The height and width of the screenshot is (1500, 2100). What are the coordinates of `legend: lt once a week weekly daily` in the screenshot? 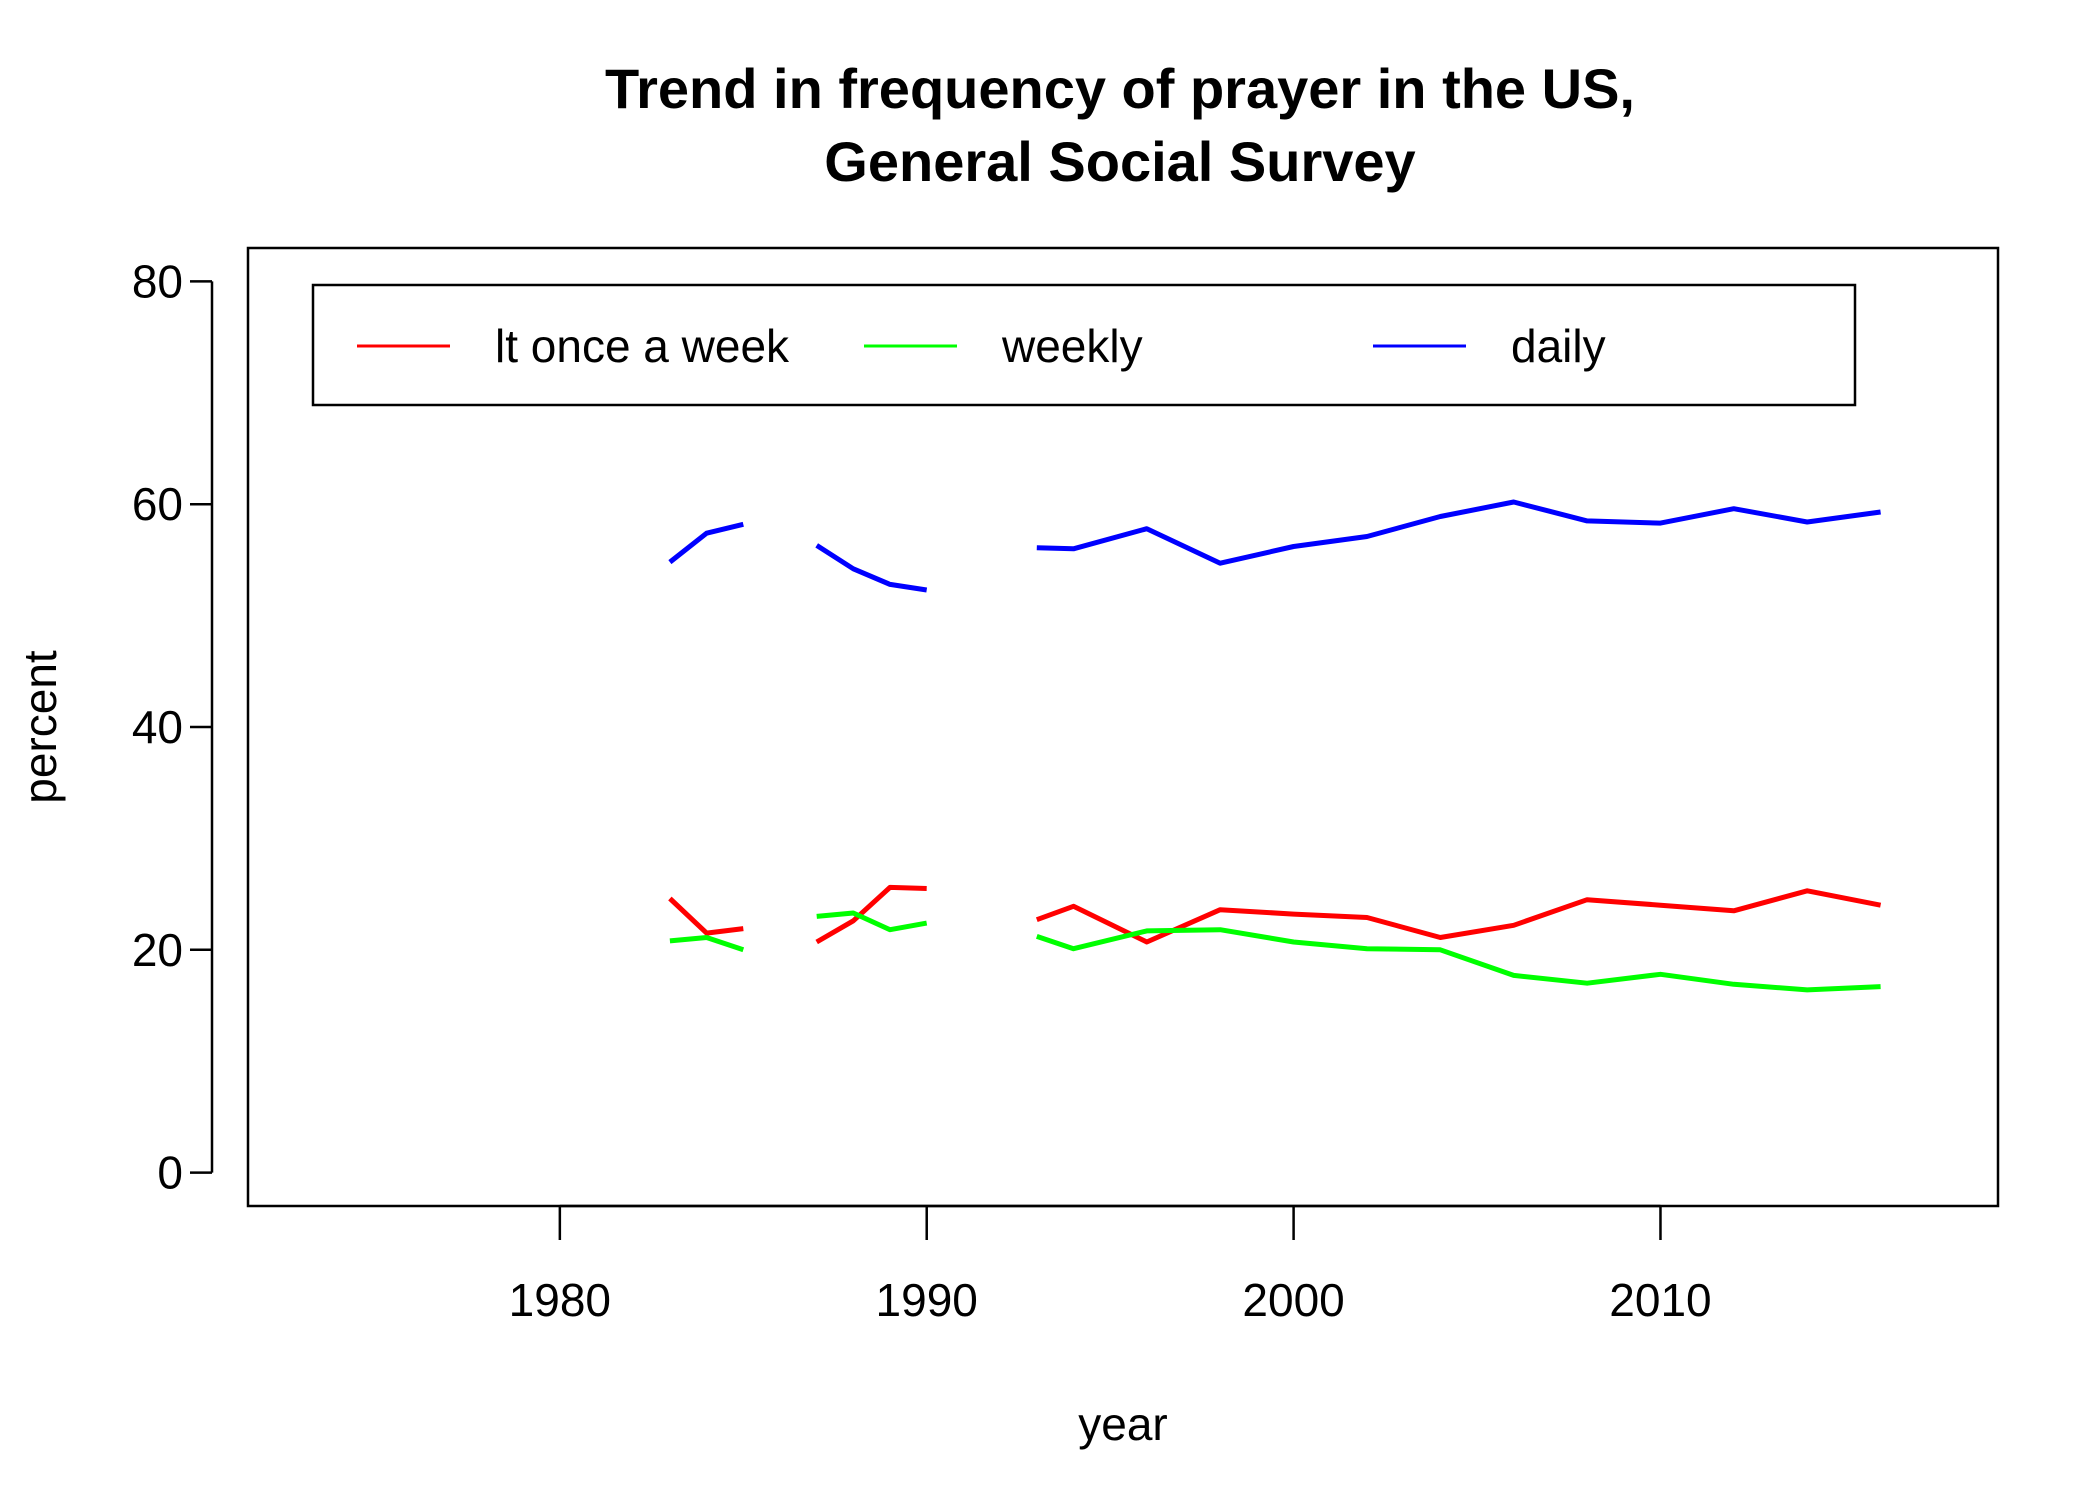 It's located at (1084, 345).